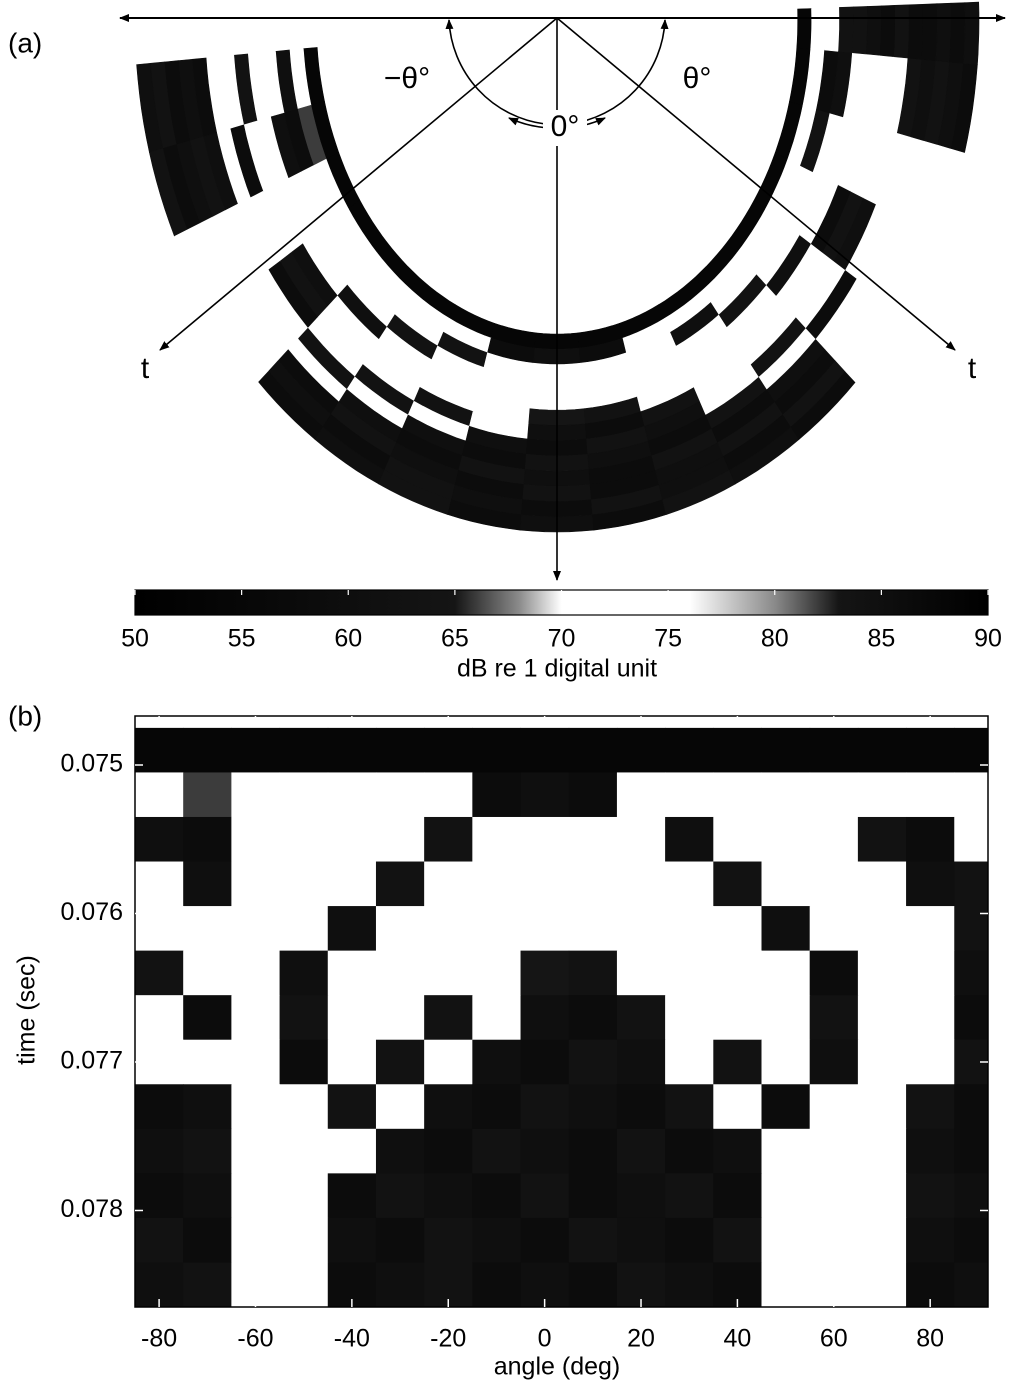  I want to click on annotation: θ°, so click(697, 78).